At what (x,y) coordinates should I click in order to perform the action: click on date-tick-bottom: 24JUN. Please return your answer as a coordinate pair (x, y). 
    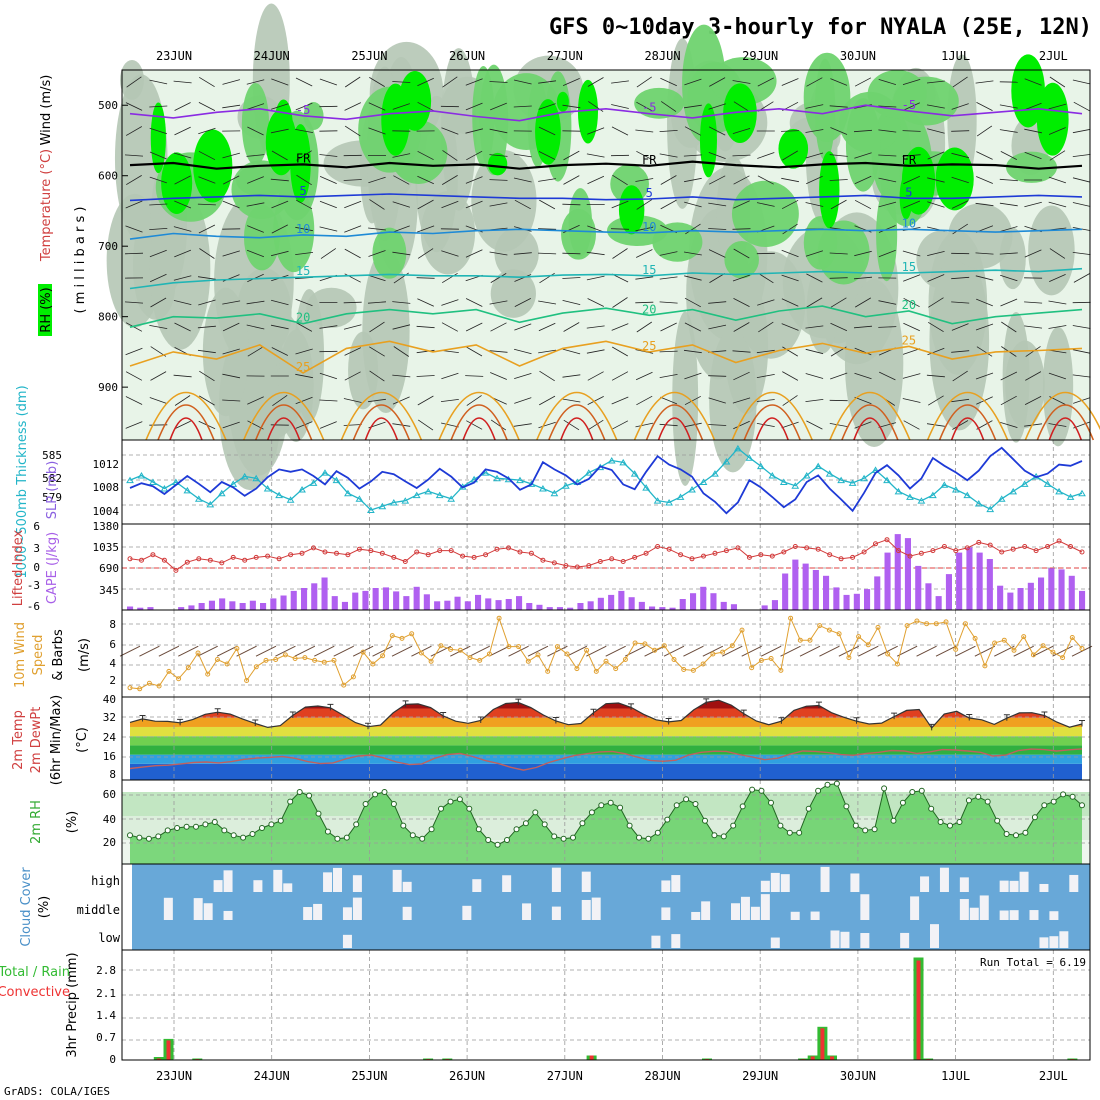
    Looking at the image, I should click on (272, 1076).